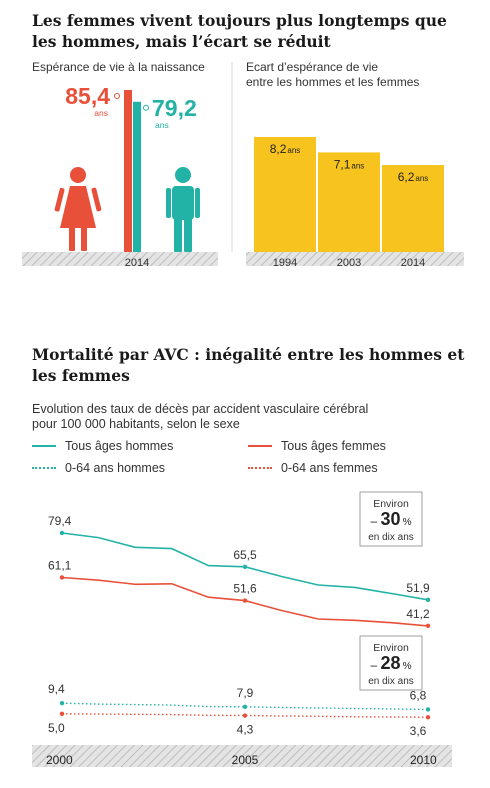  What do you see at coordinates (245, 730) in the screenshot?
I see `series-label-3-1: 4,3` at bounding box center [245, 730].